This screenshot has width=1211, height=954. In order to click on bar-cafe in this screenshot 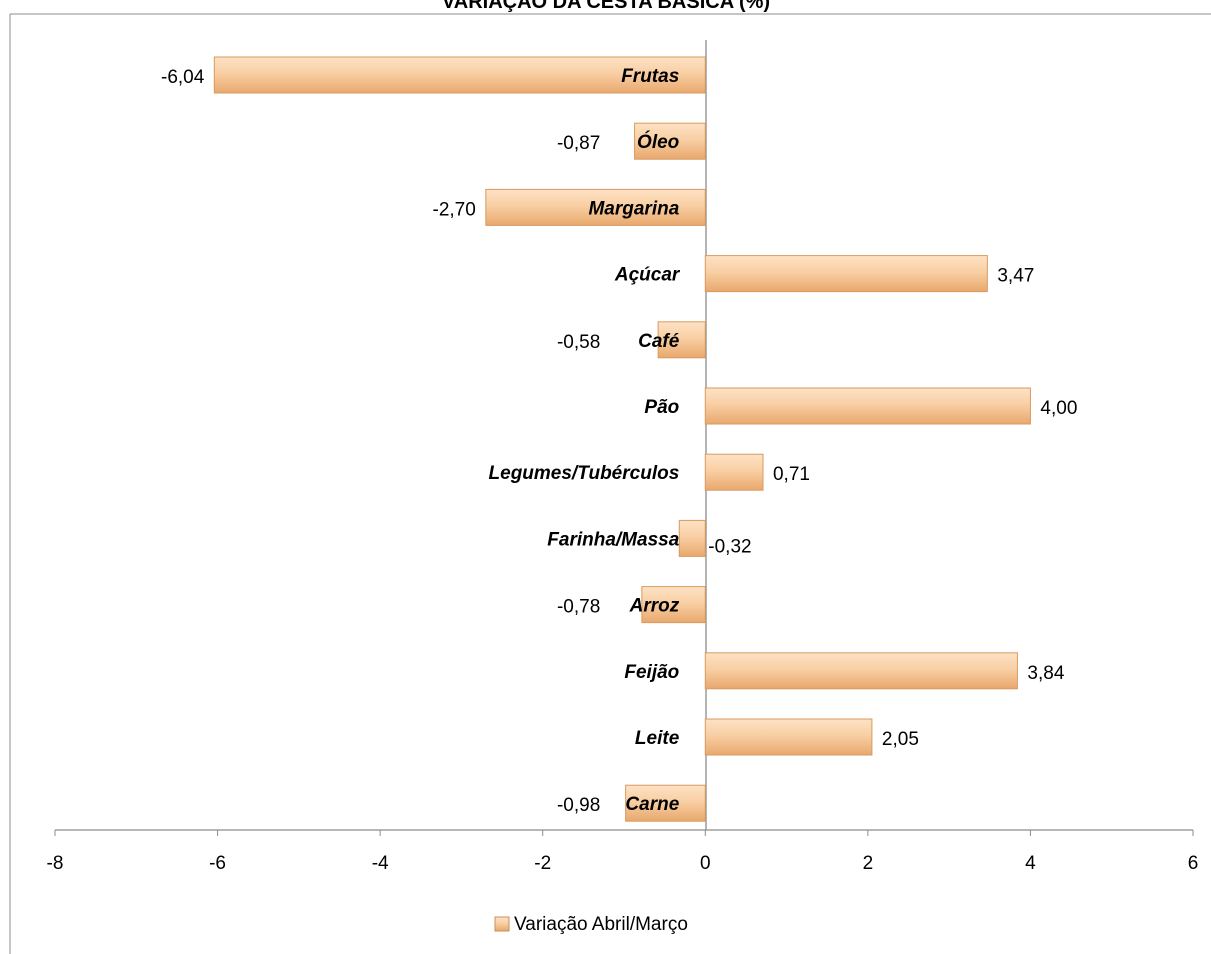, I will do `click(681, 340)`.